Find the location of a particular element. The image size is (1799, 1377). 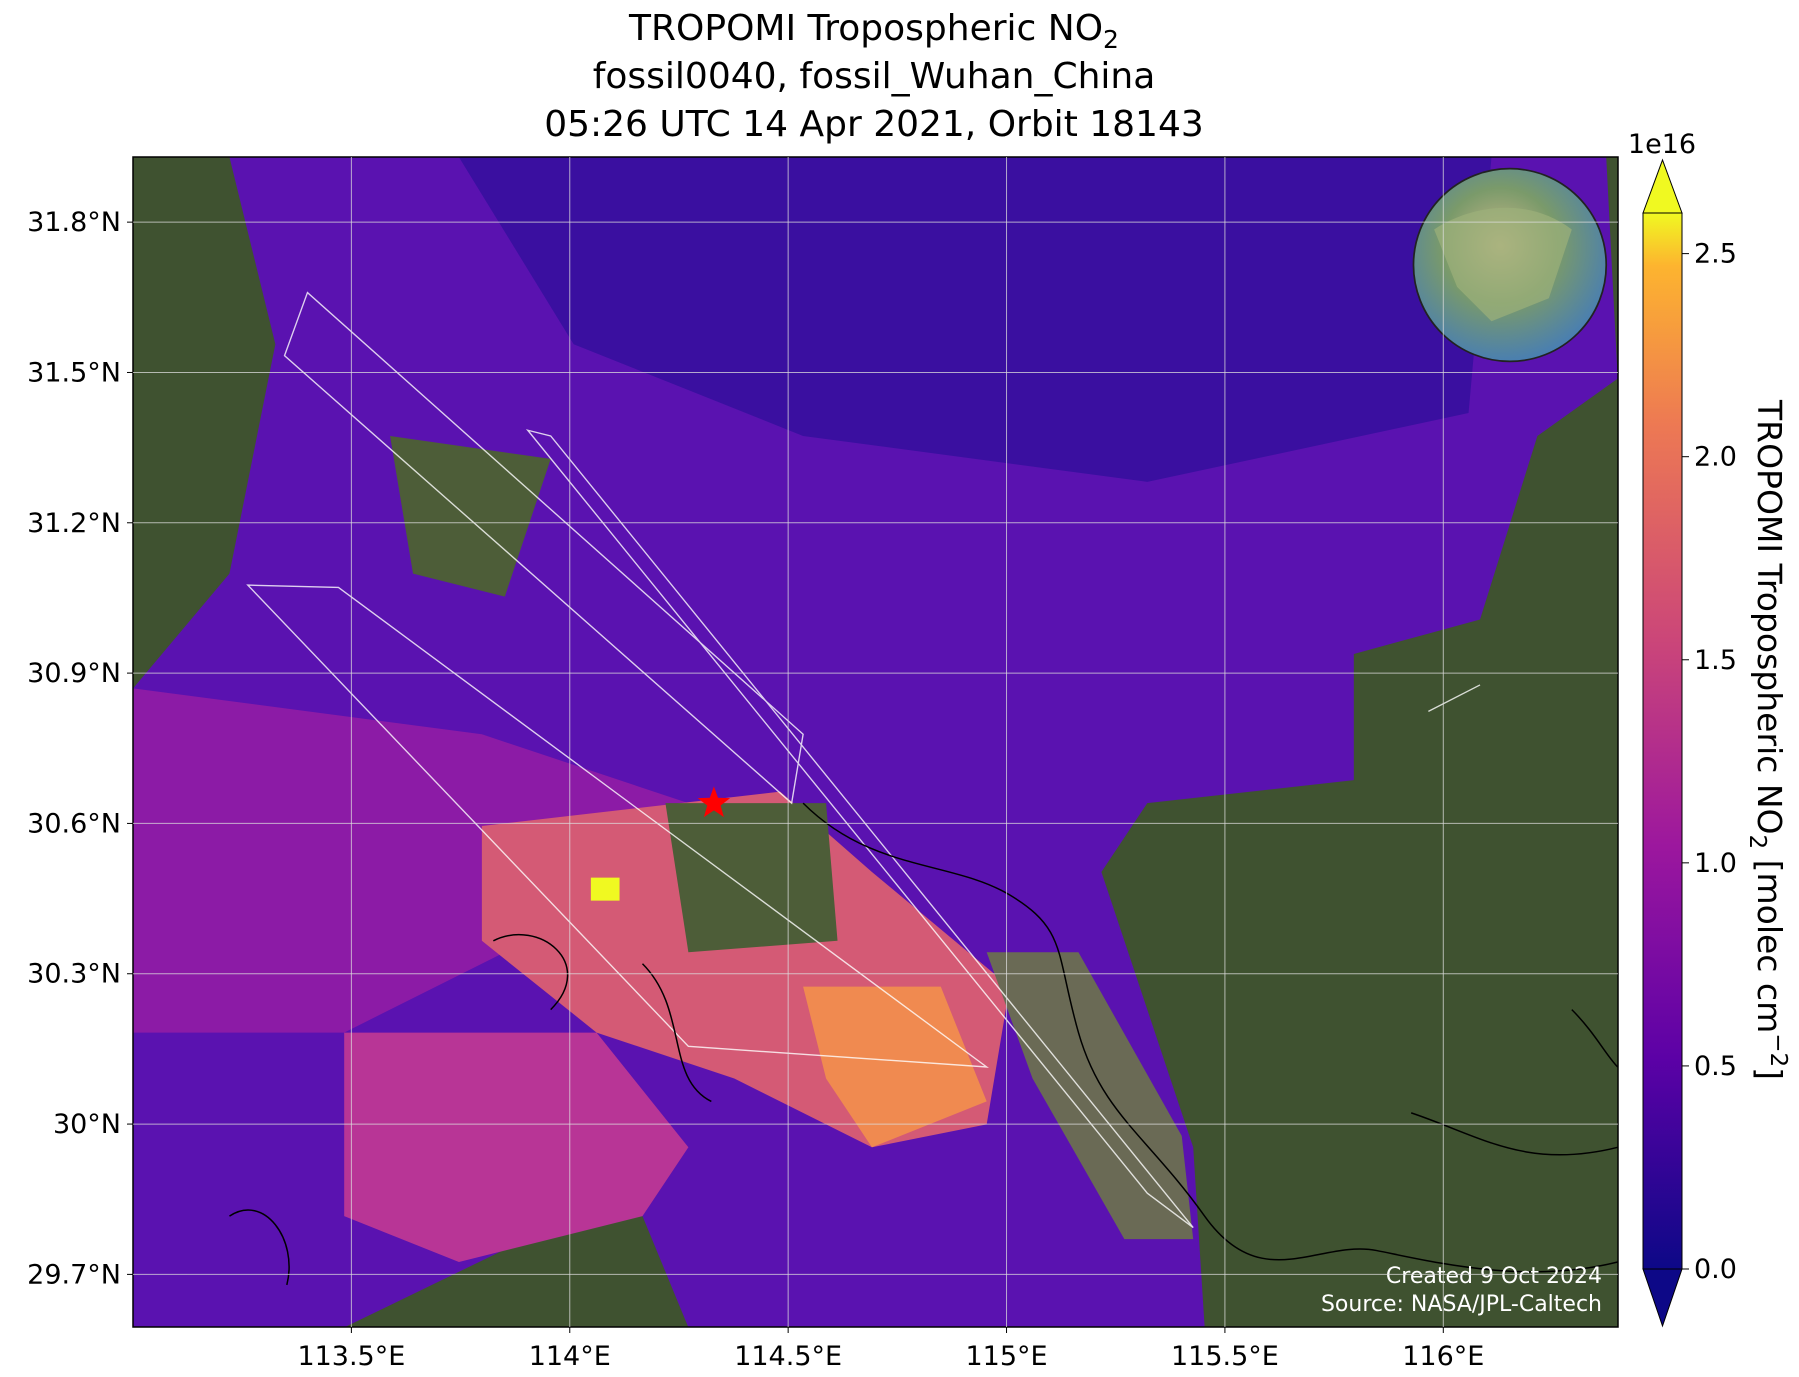

title-line1: TROPOMI Tropospheric NO2 is located at coordinates (873, 31).